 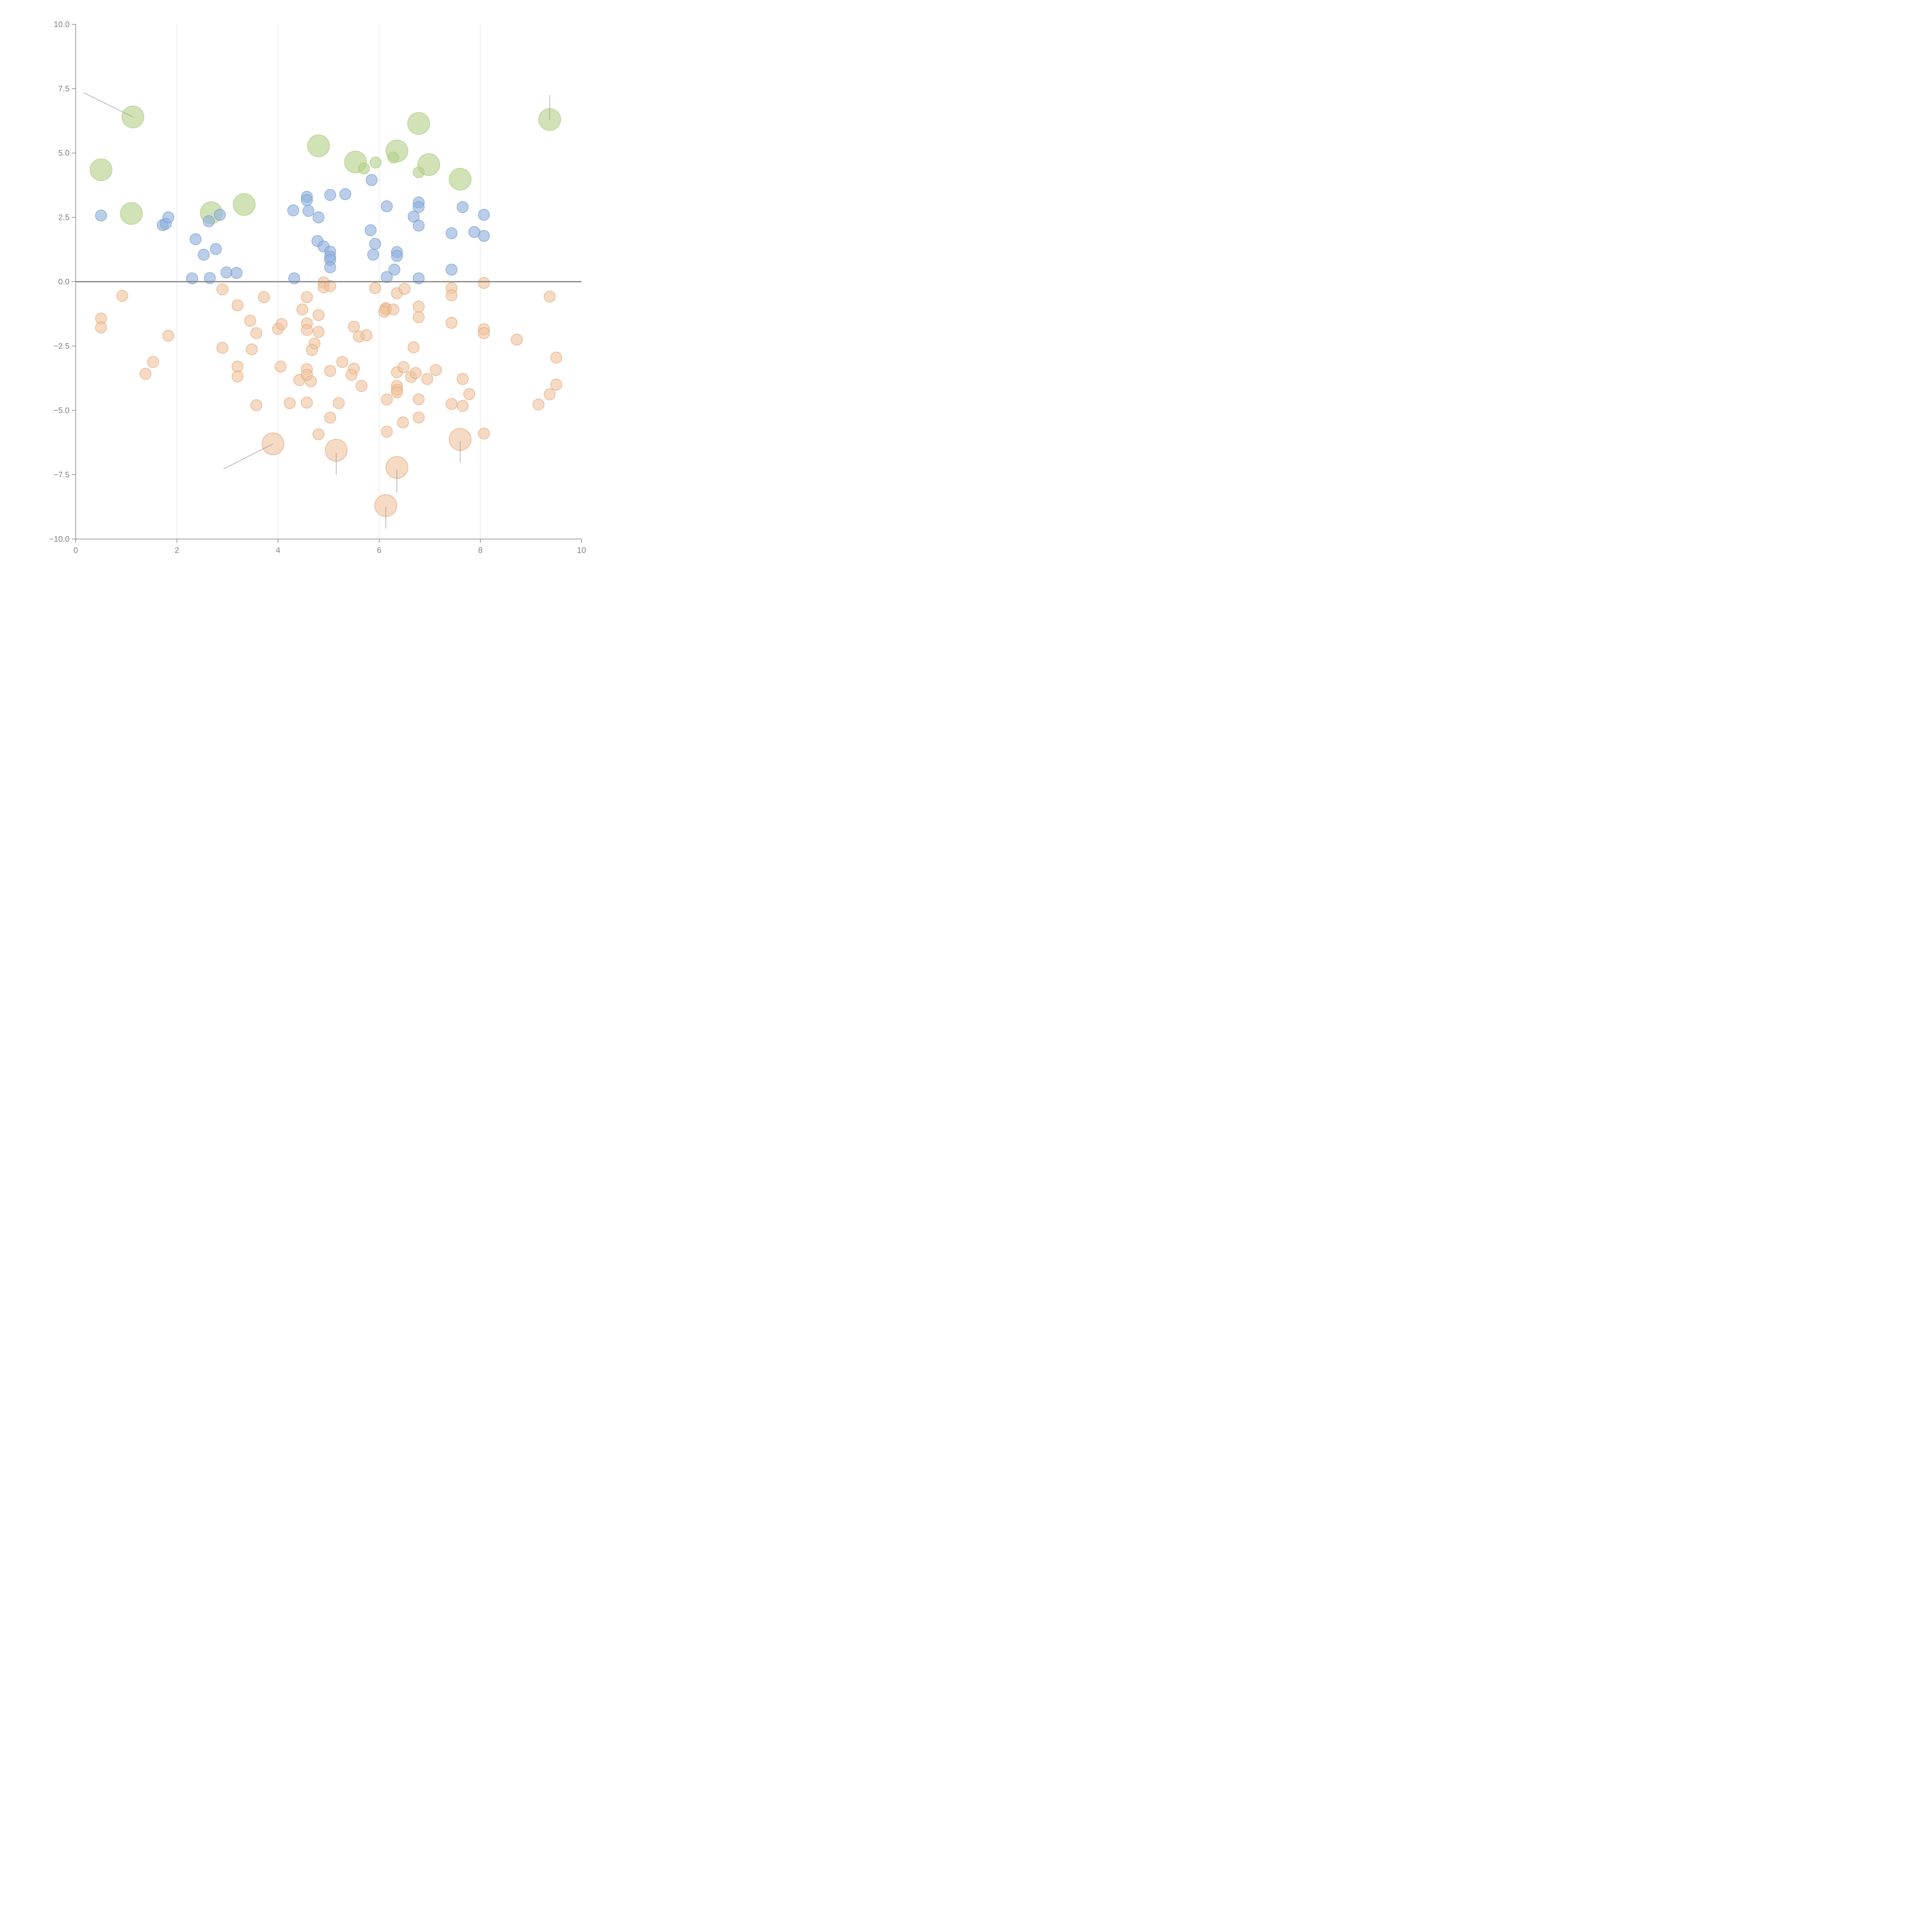 What do you see at coordinates (278, 550) in the screenshot?
I see `x-tick-label: 4` at bounding box center [278, 550].